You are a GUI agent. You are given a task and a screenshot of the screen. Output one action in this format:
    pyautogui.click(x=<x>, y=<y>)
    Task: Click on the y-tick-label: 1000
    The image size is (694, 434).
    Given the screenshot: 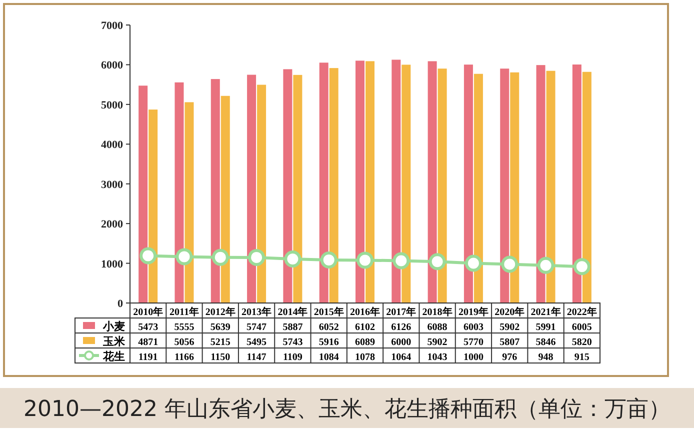 What is the action you would take?
    pyautogui.click(x=112, y=264)
    